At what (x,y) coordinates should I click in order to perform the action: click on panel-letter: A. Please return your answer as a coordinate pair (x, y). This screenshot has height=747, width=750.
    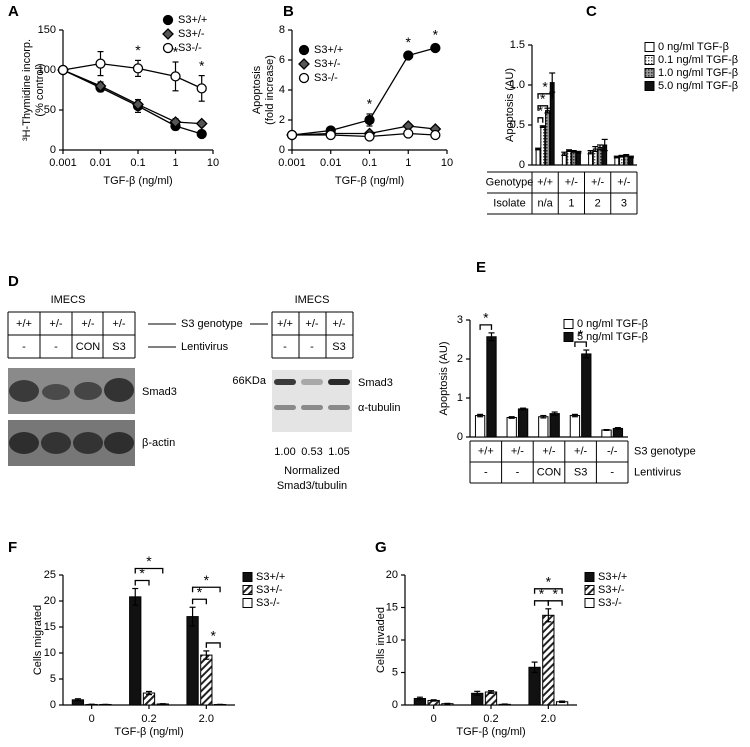
    Looking at the image, I should click on (13, 11).